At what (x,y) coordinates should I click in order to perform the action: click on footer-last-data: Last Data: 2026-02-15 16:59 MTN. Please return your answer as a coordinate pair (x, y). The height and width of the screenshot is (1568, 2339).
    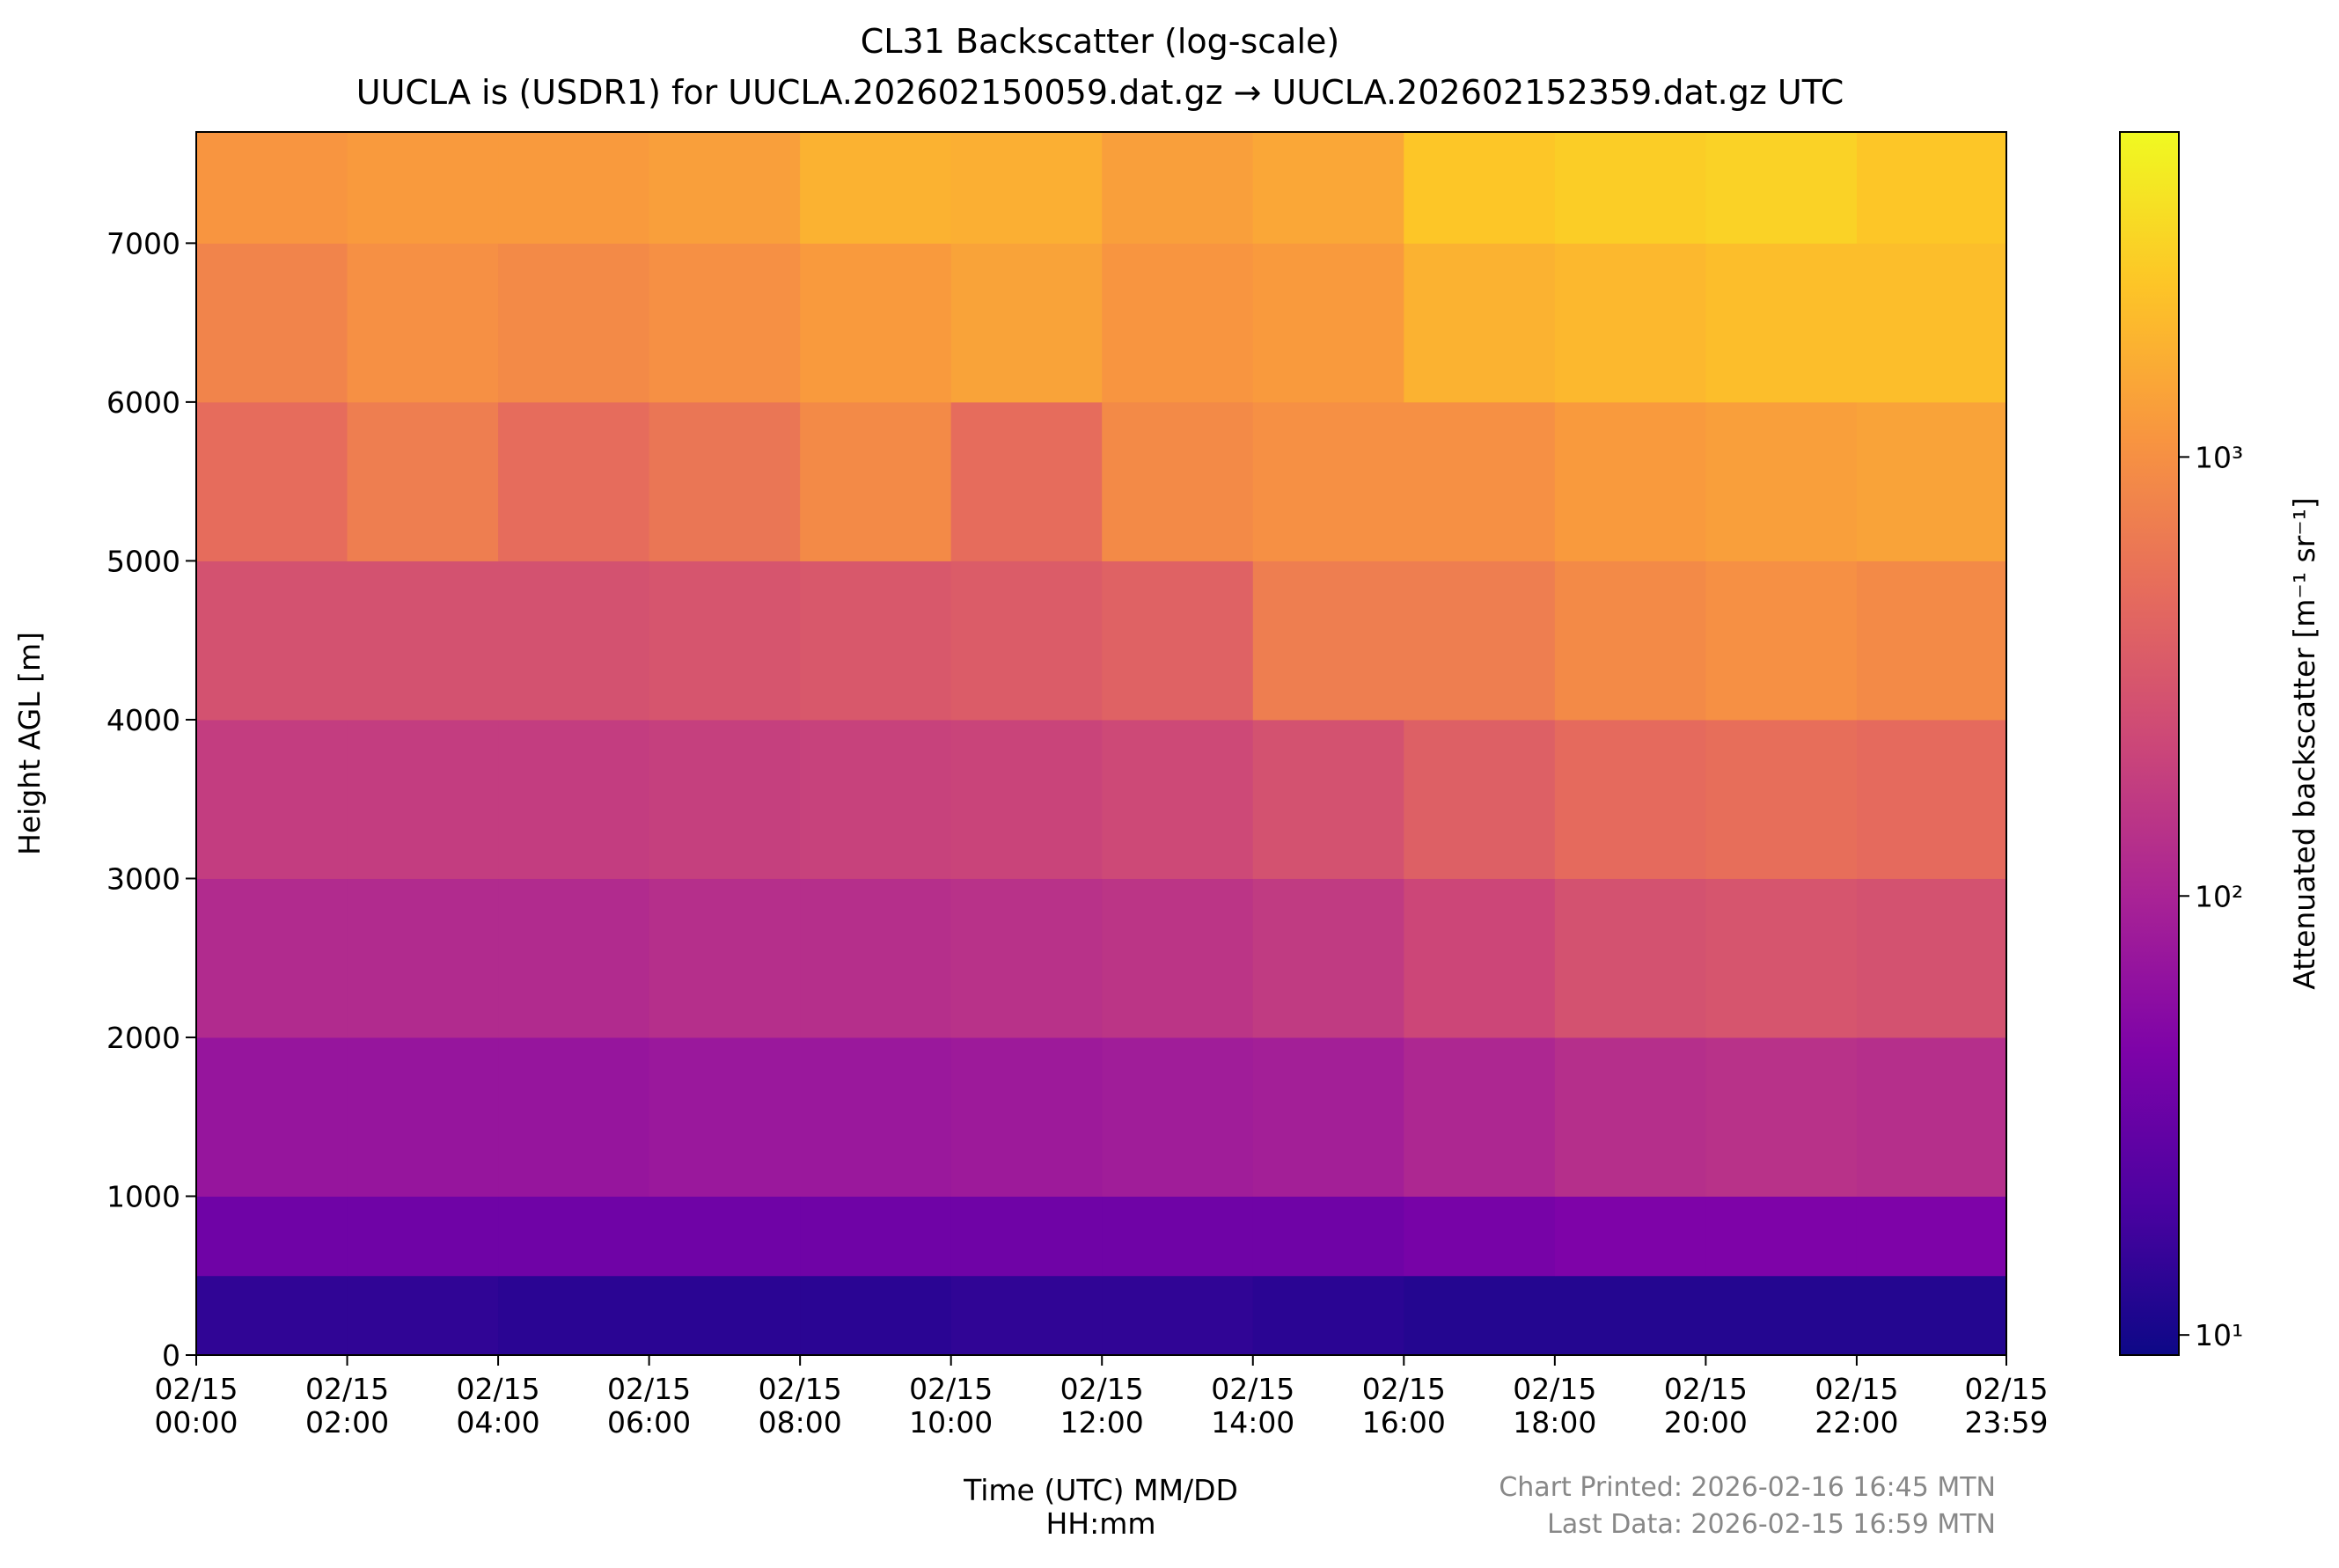
    Looking at the image, I should click on (1771, 1524).